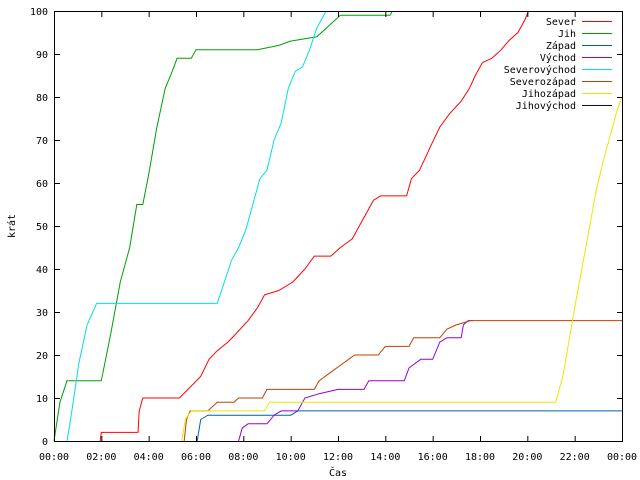 The height and width of the screenshot is (480, 640). What do you see at coordinates (42, 184) in the screenshot?
I see `y-tick-label: 60` at bounding box center [42, 184].